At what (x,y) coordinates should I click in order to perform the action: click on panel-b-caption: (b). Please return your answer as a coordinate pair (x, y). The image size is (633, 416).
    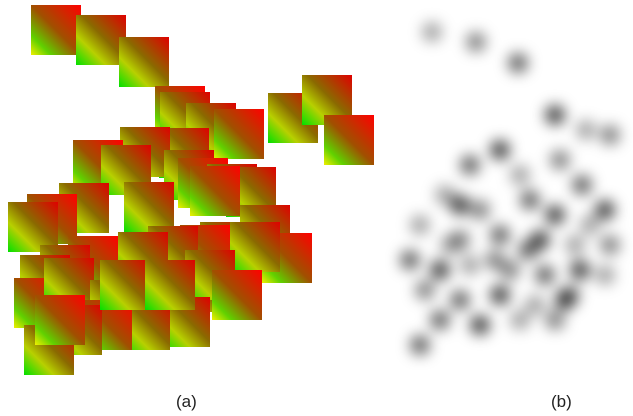
    Looking at the image, I should click on (561, 401).